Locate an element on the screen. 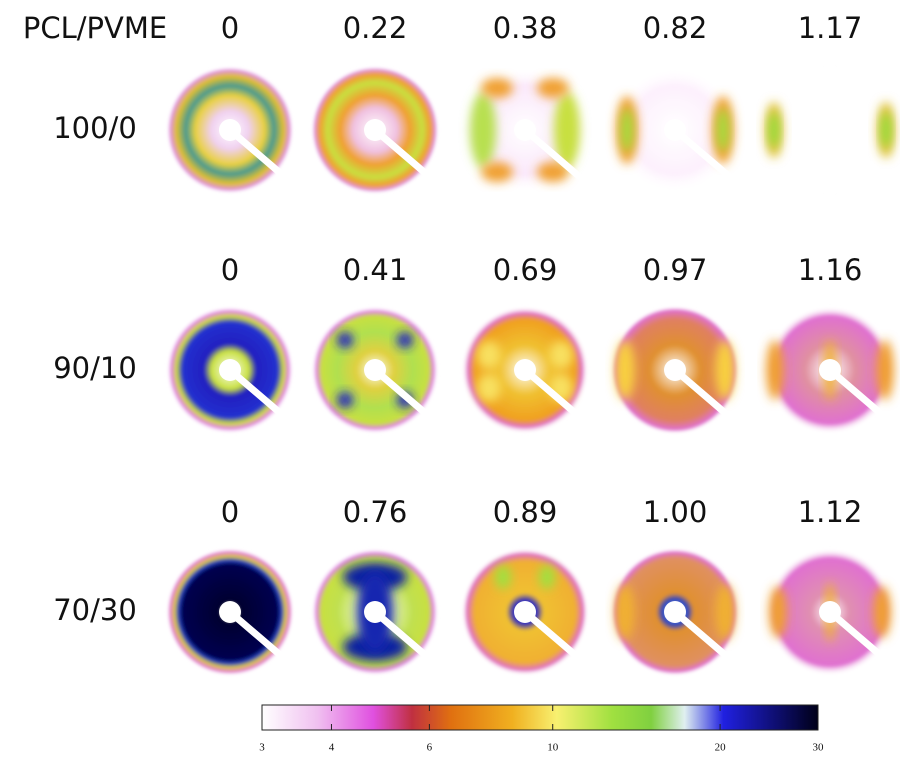 This screenshot has height=759, width=900. colorbar-tick-label: 10 is located at coordinates (553, 748).